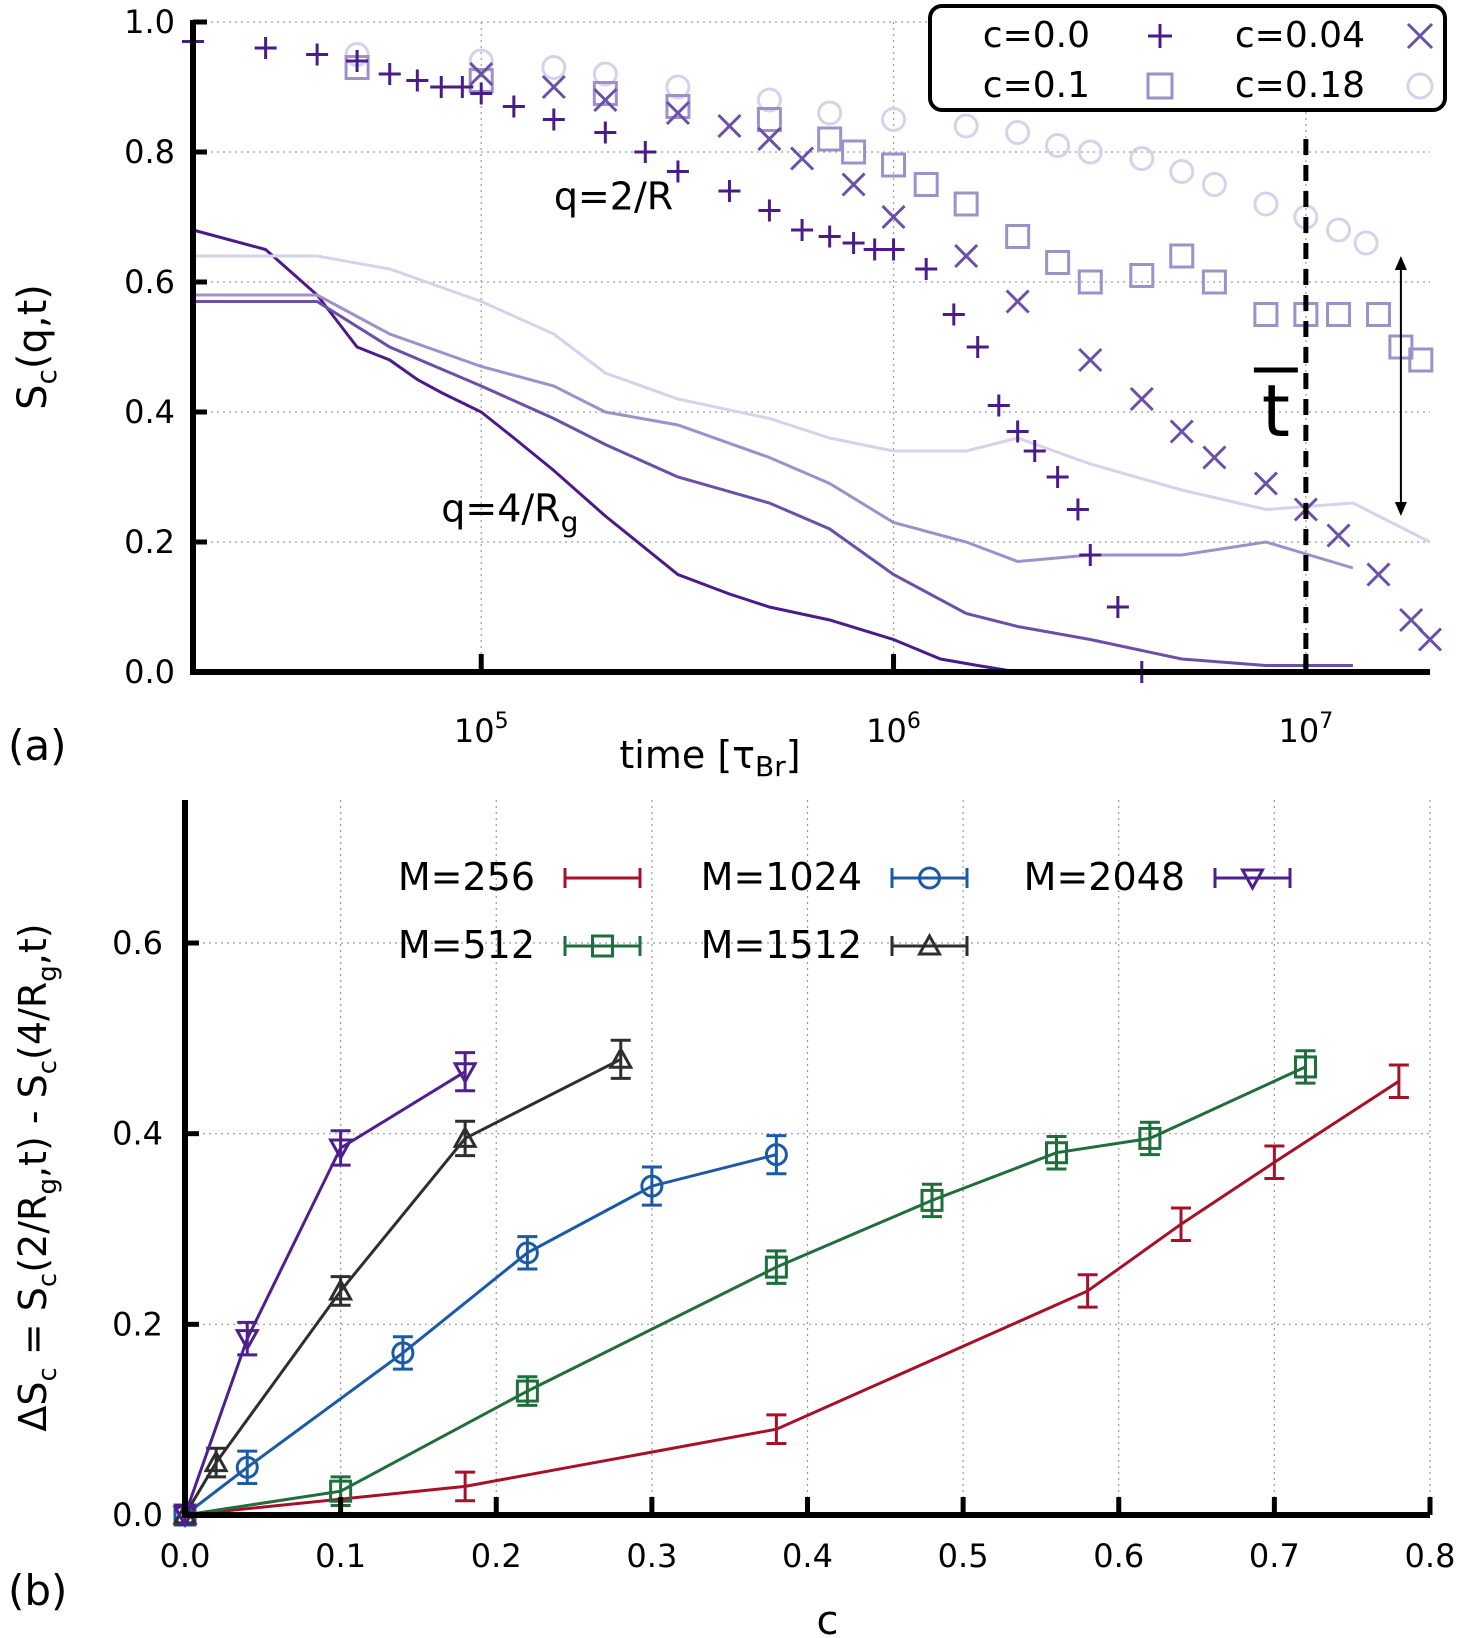  I want to click on legend-label-m-2048: M=2048, so click(1104, 877).